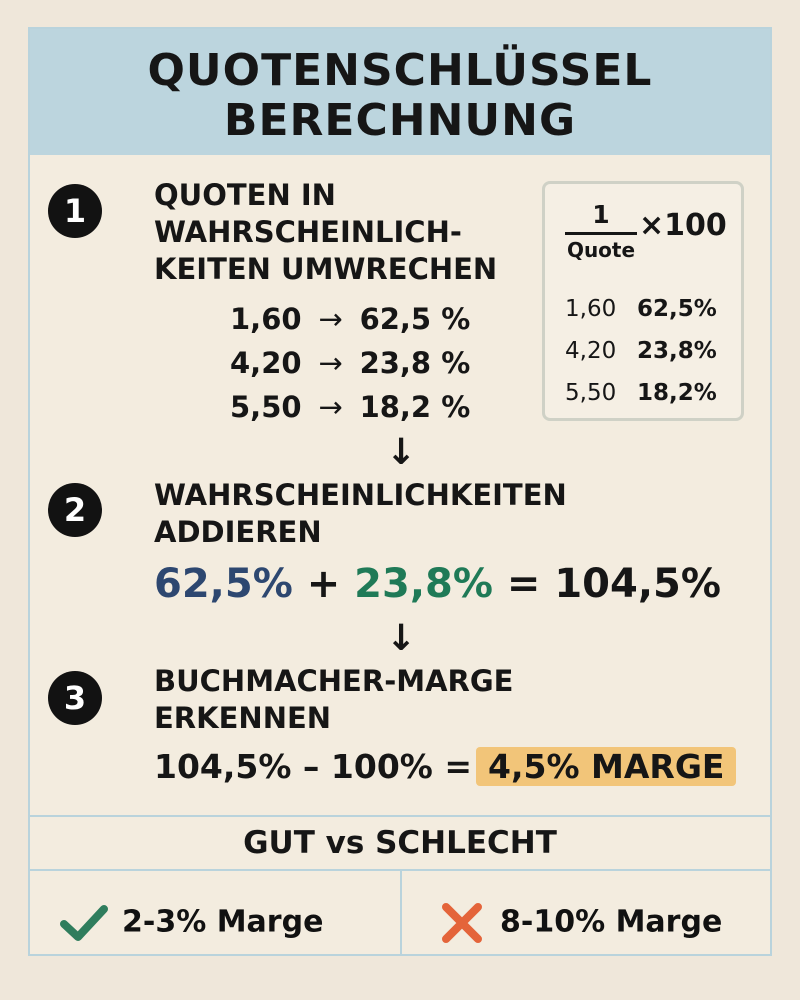 This screenshot has width=800, height=1000. What do you see at coordinates (591, 351) in the screenshot?
I see `formula-row-odds: 4,20` at bounding box center [591, 351].